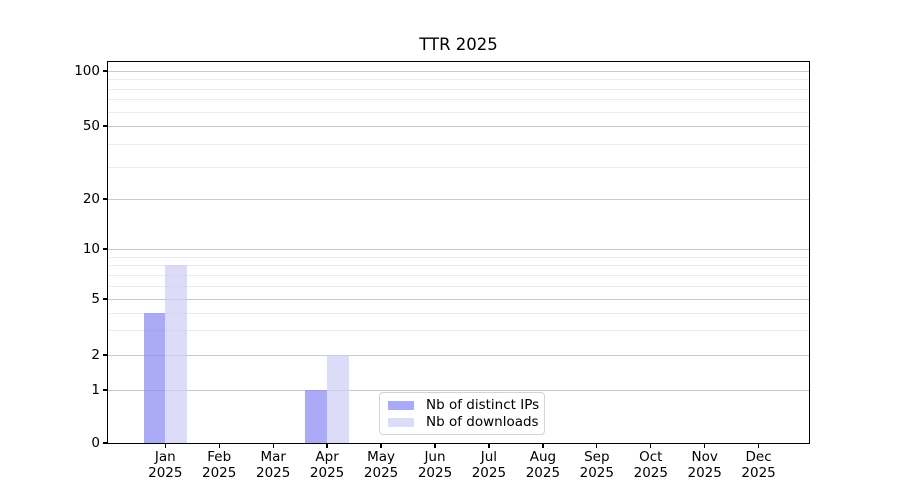 The width and height of the screenshot is (900, 500). What do you see at coordinates (651, 445) in the screenshot?
I see `x-tick-oct` at bounding box center [651, 445].